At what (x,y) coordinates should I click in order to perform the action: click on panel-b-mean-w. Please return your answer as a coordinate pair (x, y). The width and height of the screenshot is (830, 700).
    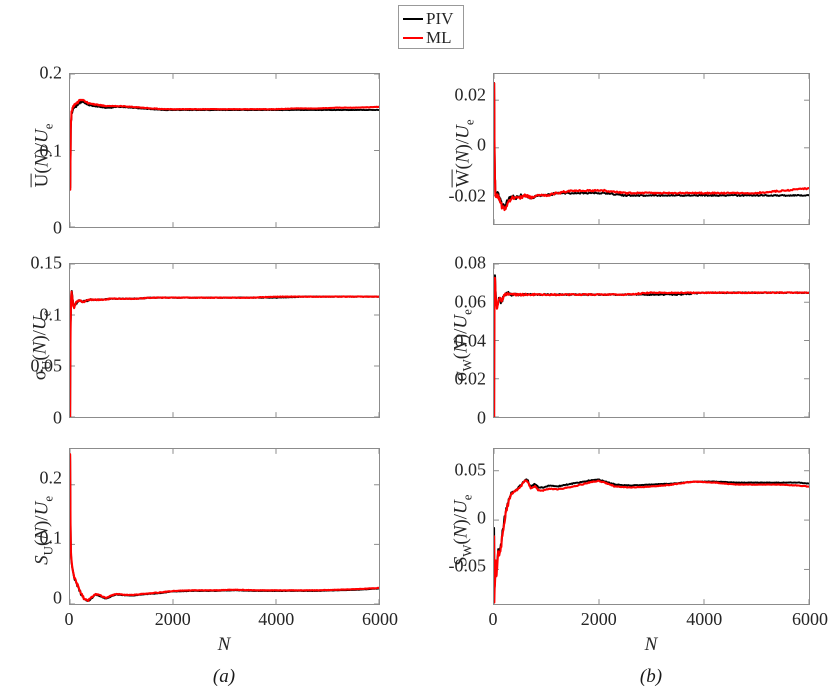
    Looking at the image, I should click on (651, 149).